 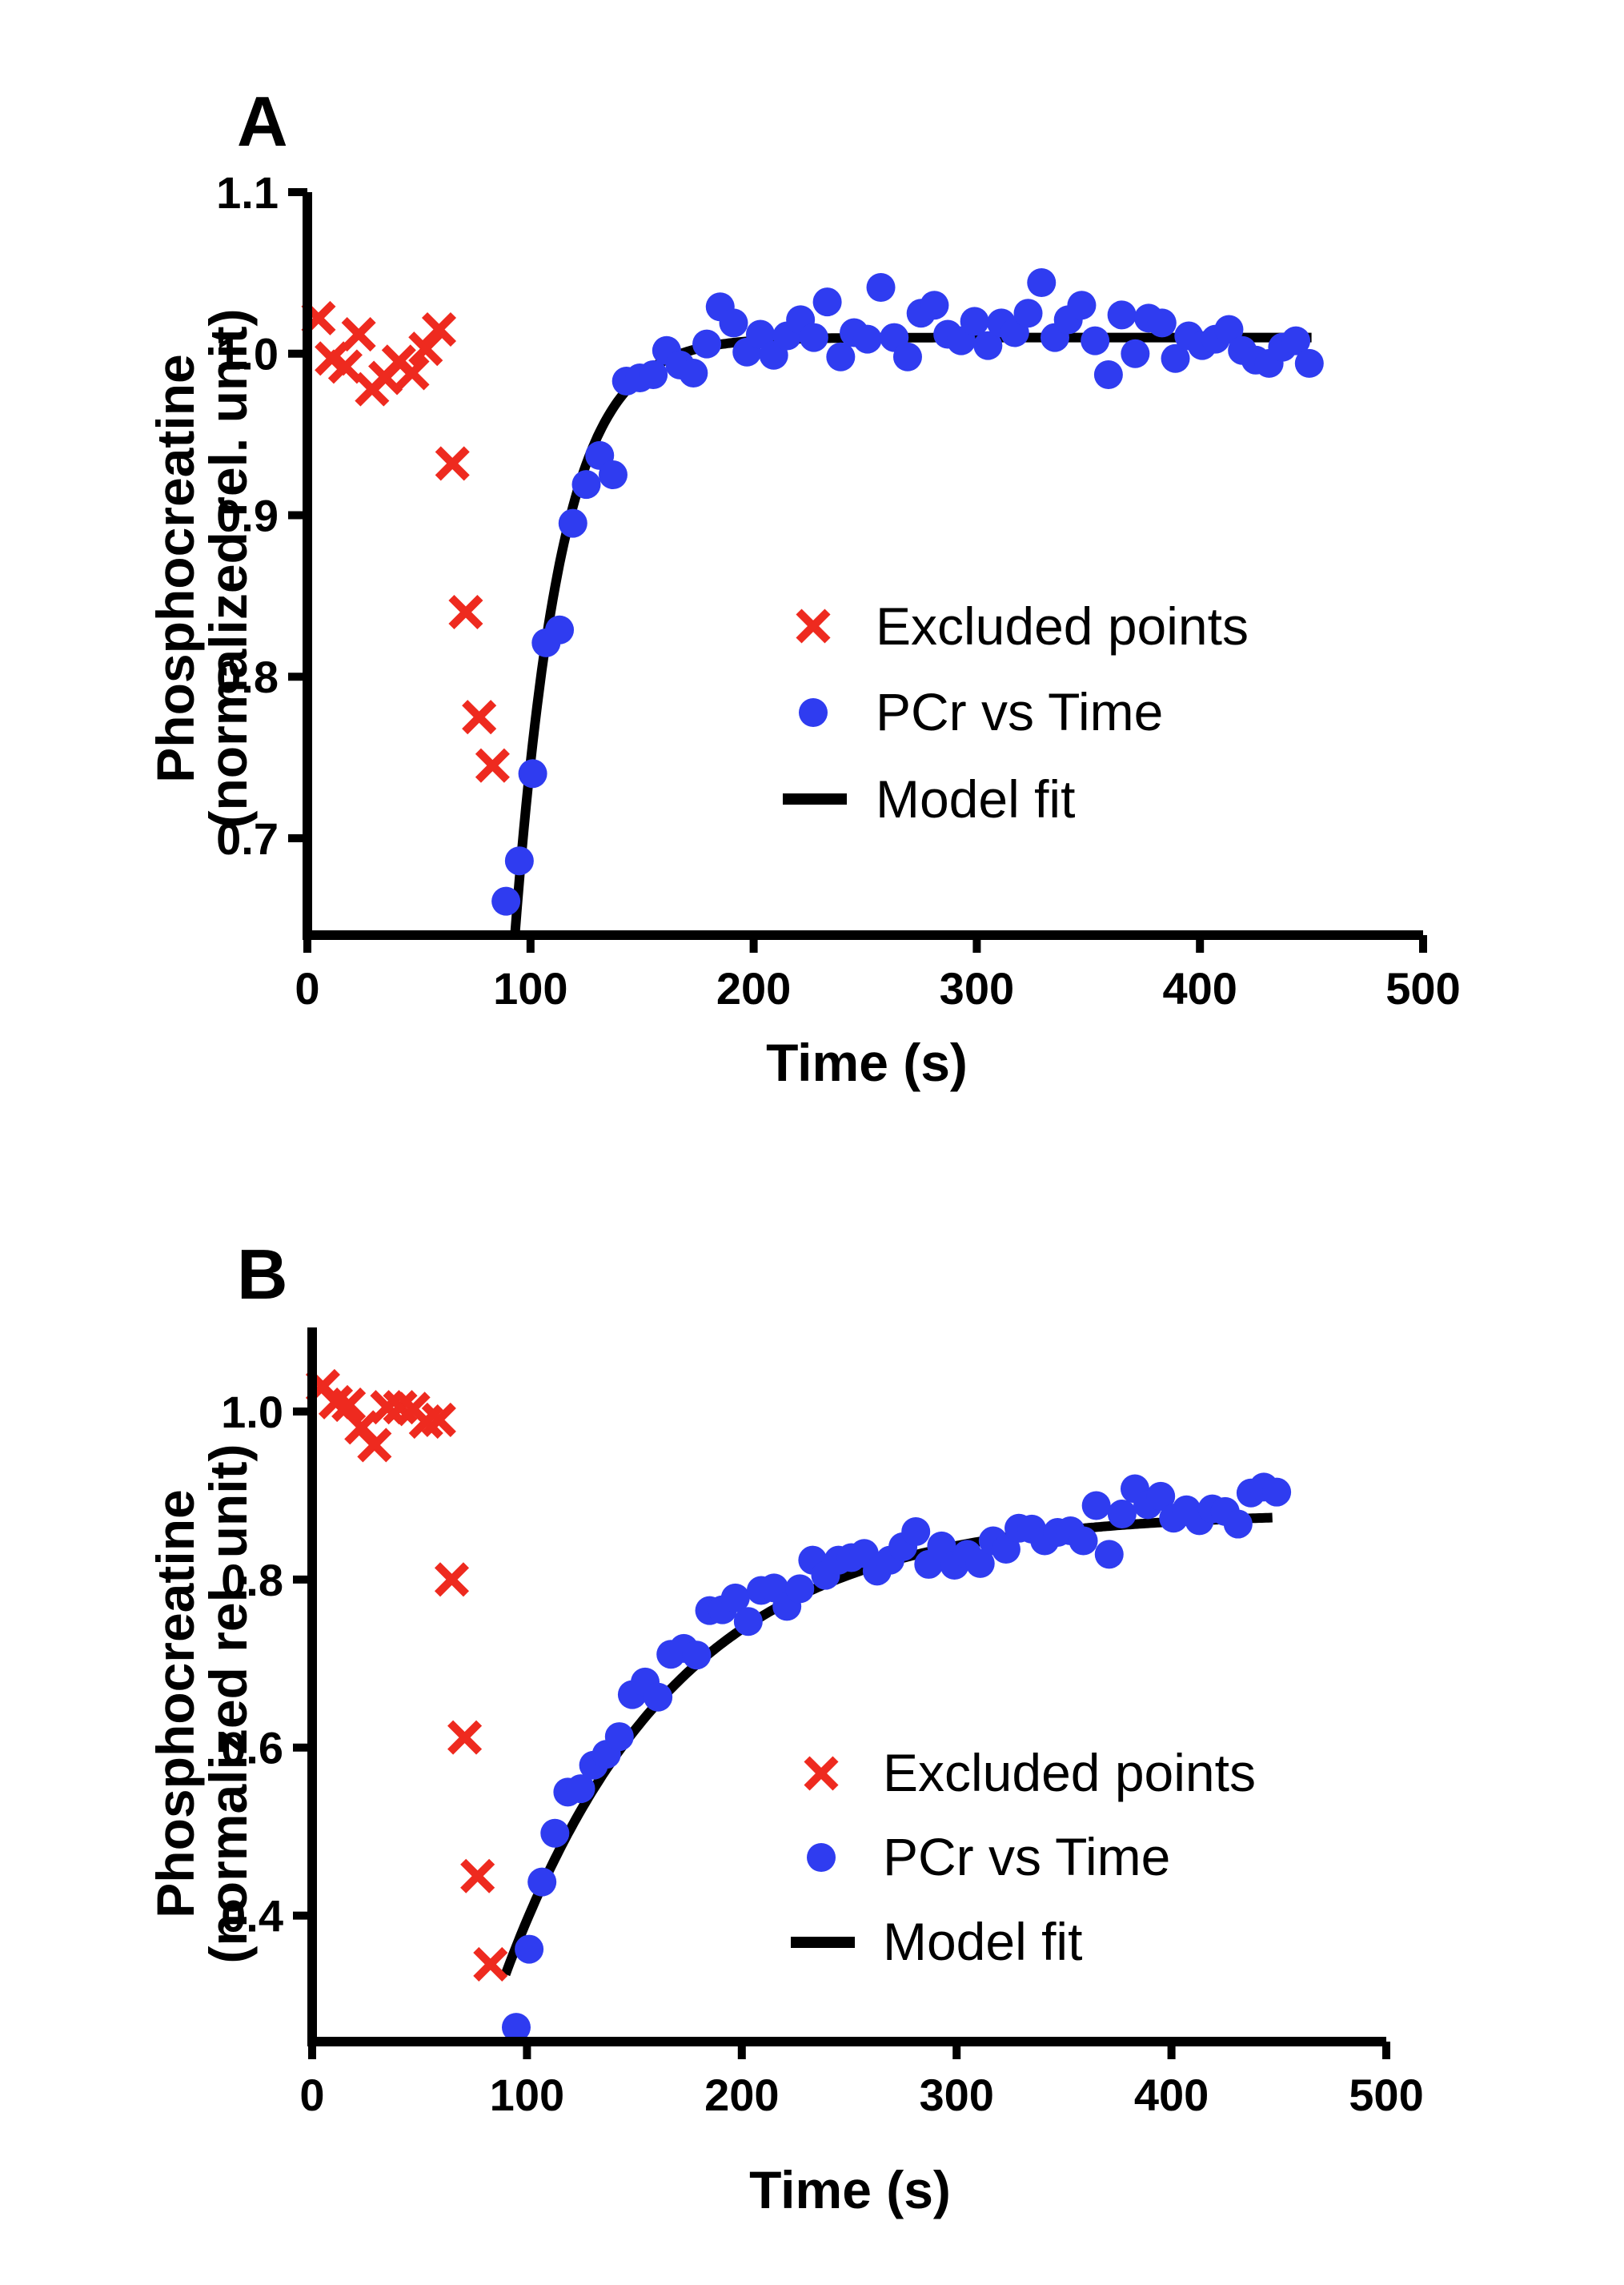 What do you see at coordinates (247, 515) in the screenshot?
I see `y-tick-label: 0.9` at bounding box center [247, 515].